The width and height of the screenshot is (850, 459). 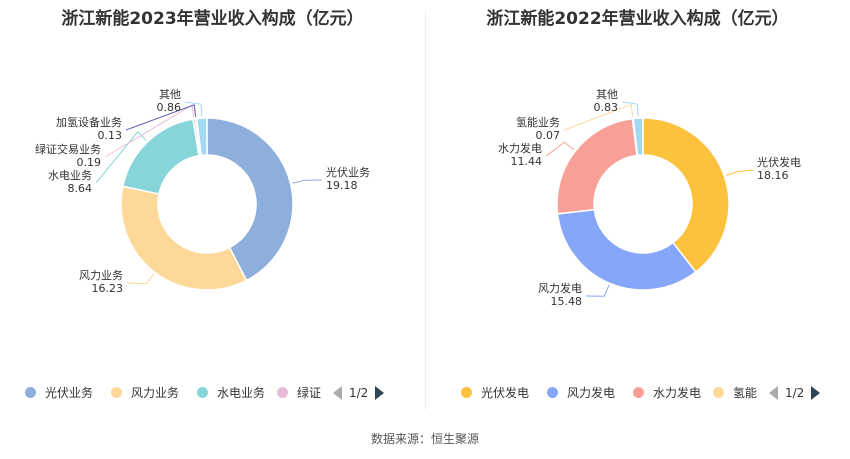 I want to click on slice-label: 光伏业务, so click(x=348, y=172).